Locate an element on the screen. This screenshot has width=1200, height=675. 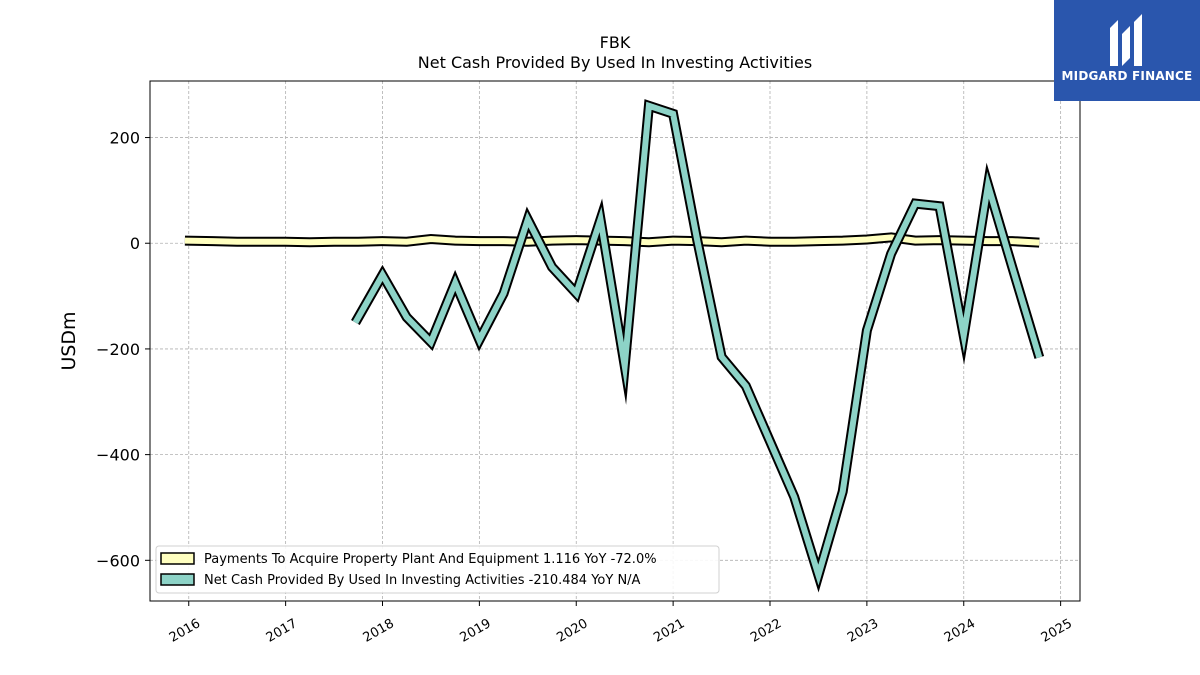
x-tick-label: 2019 is located at coordinates (476, 631).